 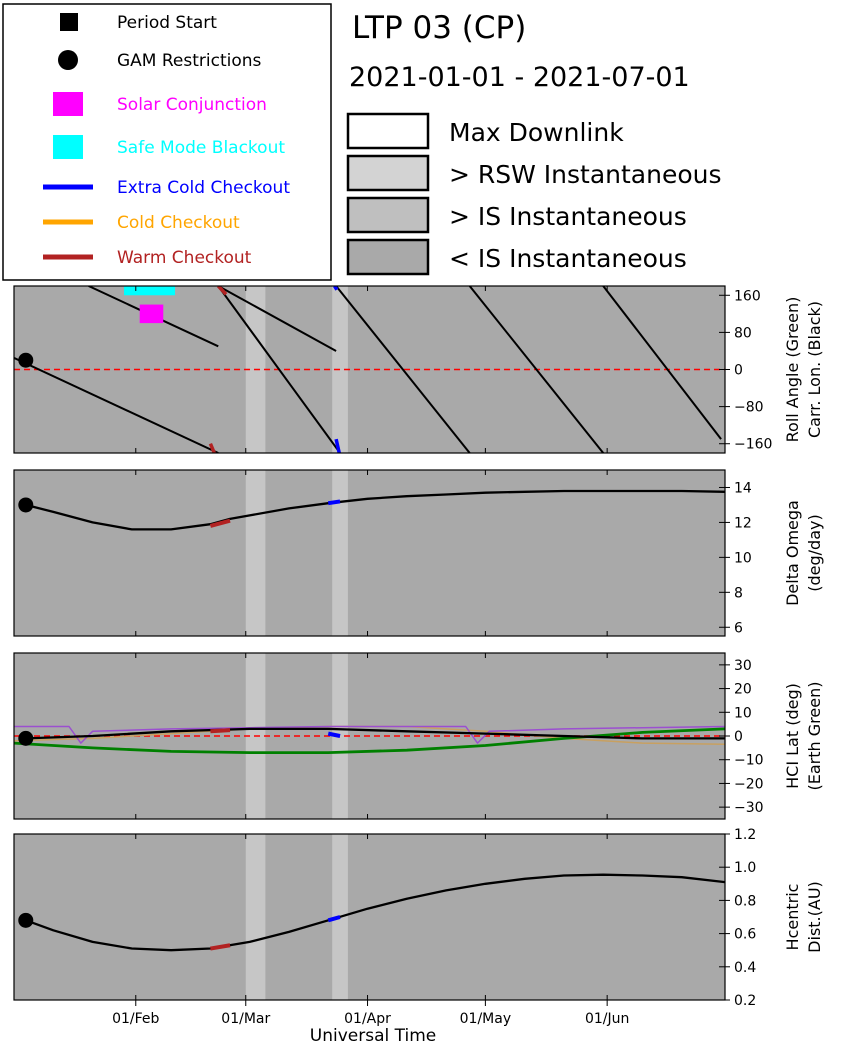 What do you see at coordinates (749, 784) in the screenshot?
I see `y-tick-label: −20` at bounding box center [749, 784].